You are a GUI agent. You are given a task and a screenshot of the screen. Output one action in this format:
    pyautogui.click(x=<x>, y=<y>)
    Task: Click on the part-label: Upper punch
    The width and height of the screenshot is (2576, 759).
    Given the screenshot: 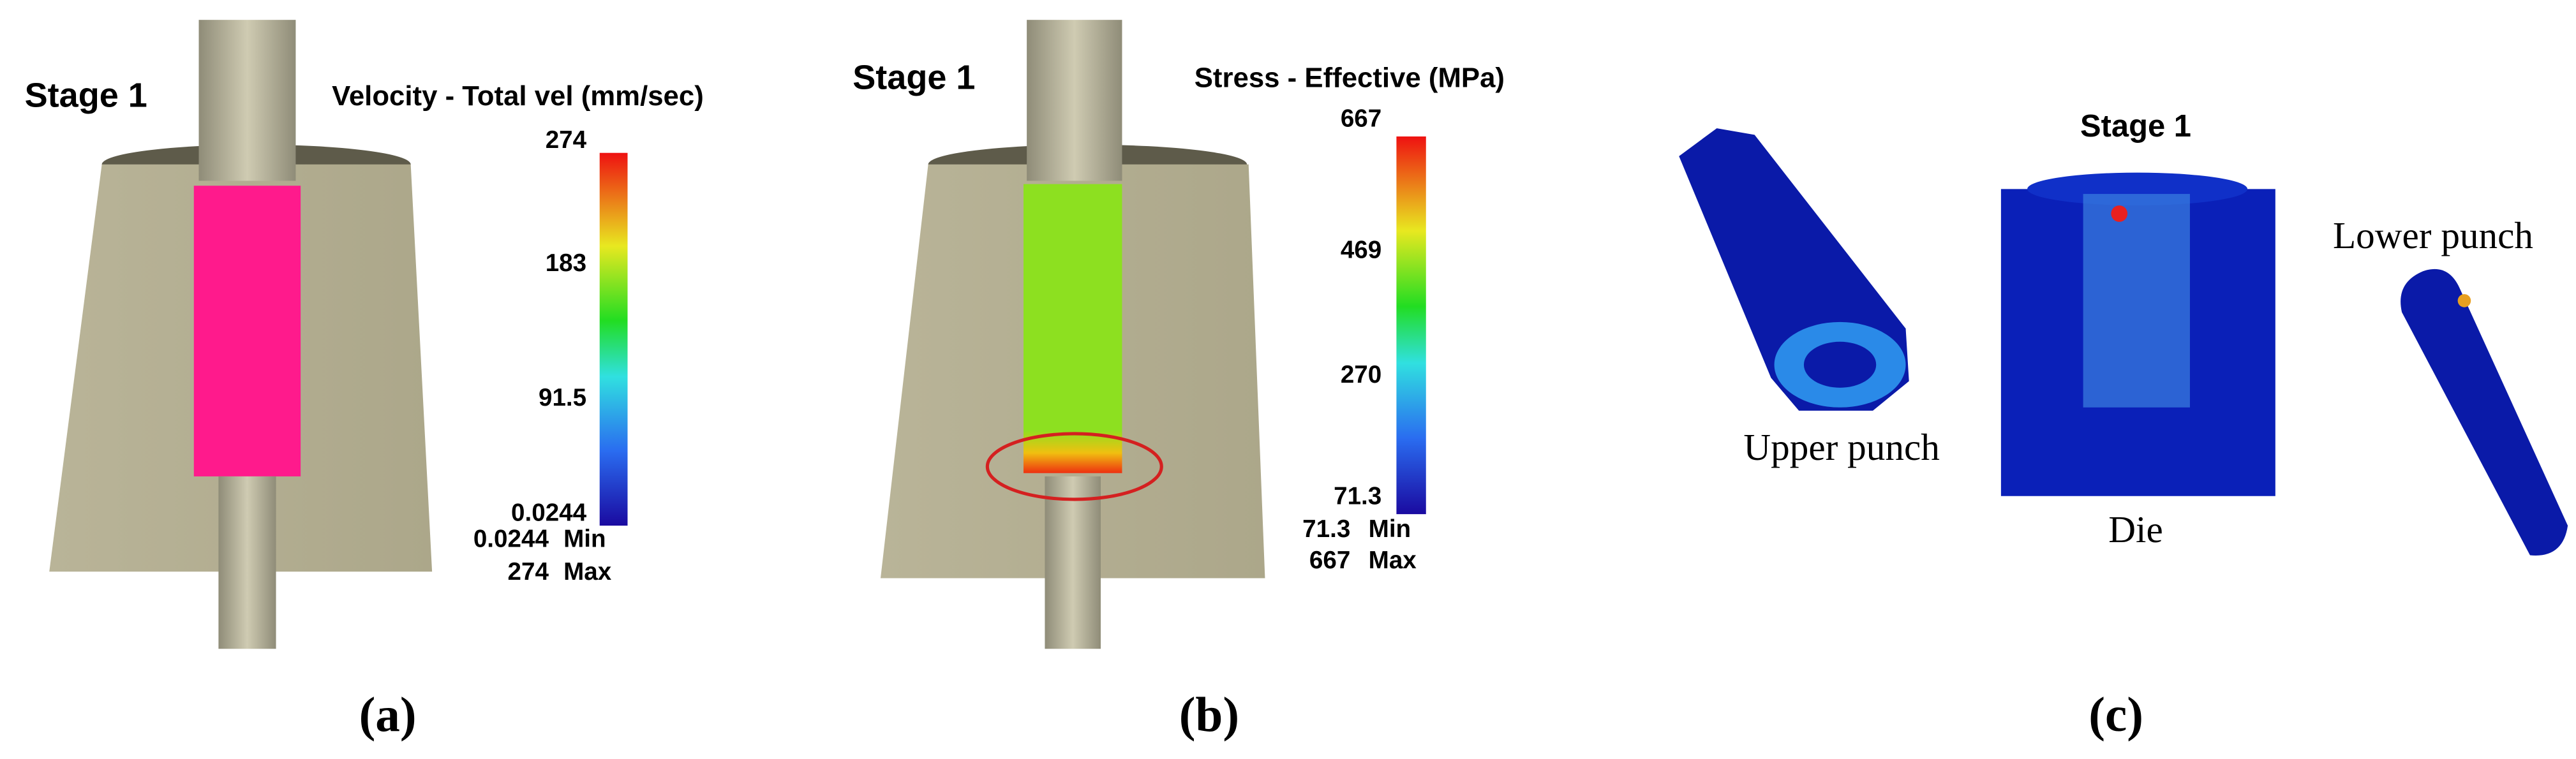 What is the action you would take?
    pyautogui.click(x=1841, y=447)
    